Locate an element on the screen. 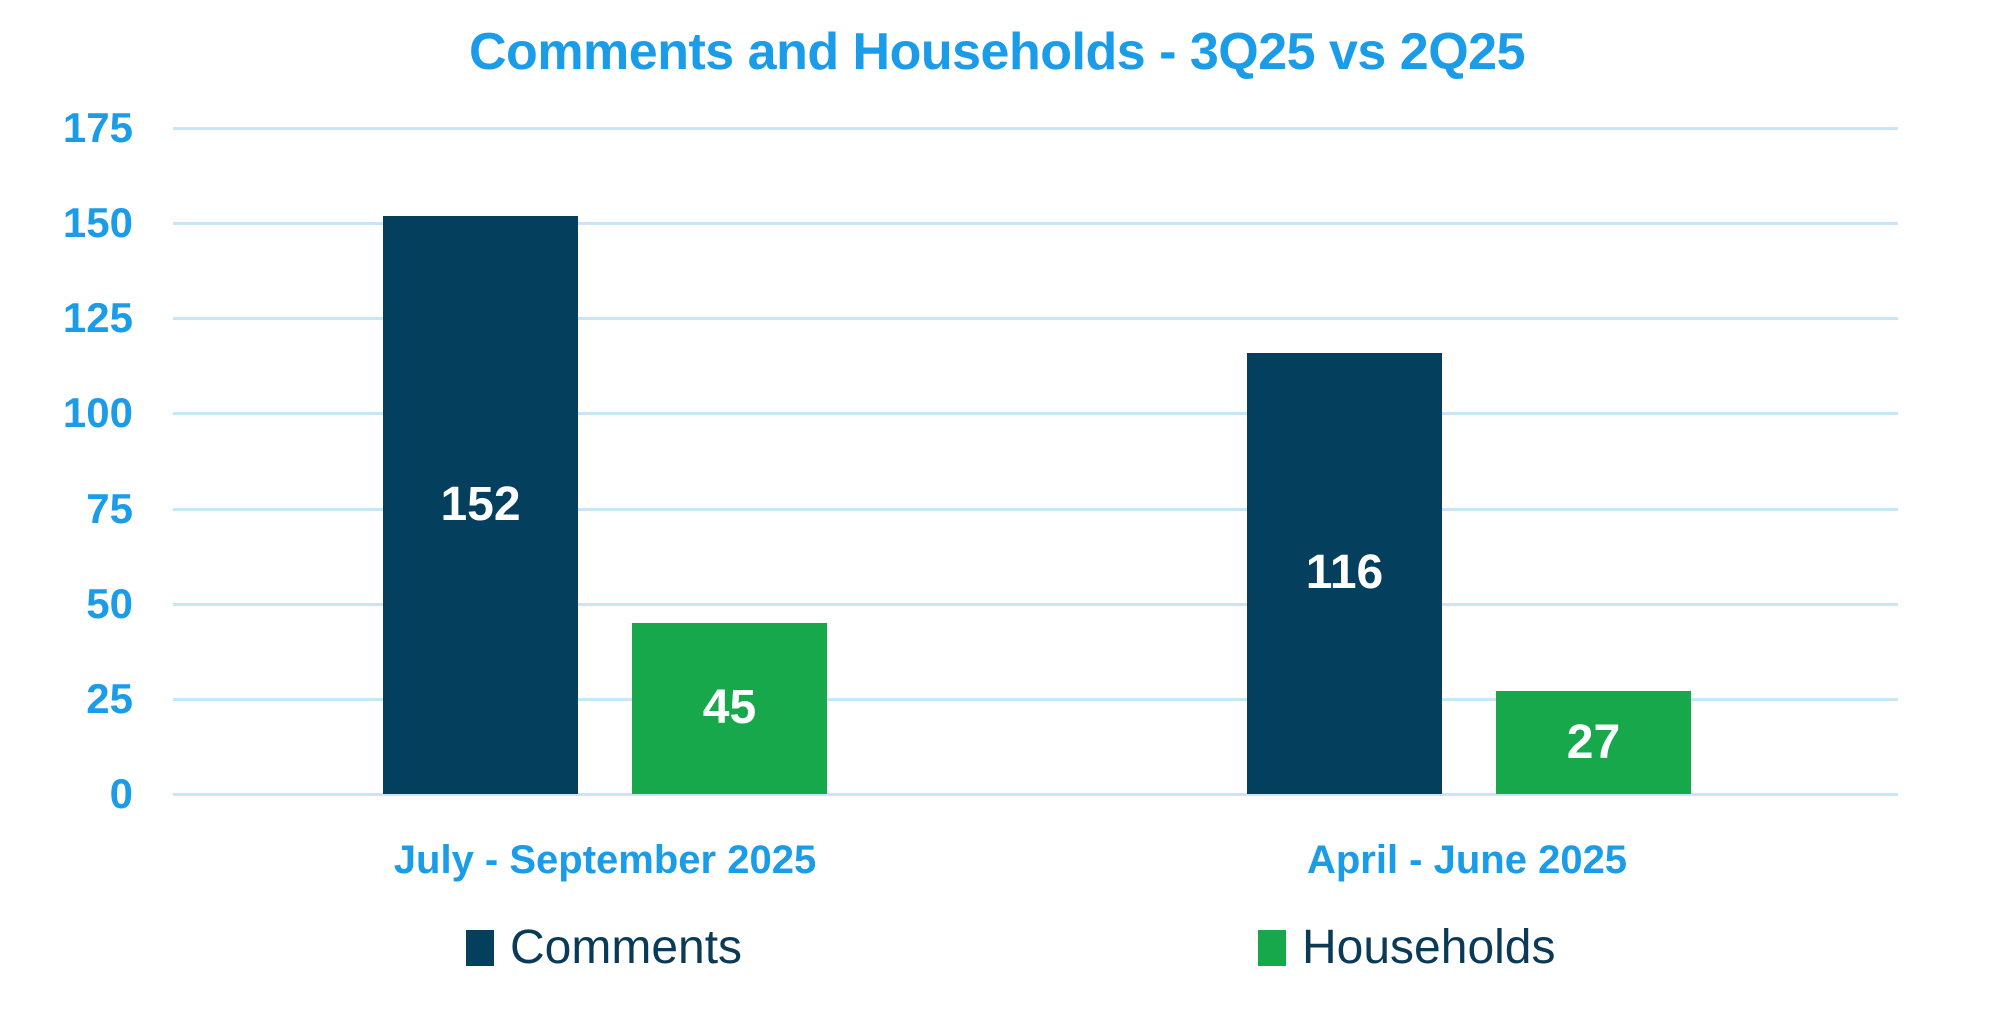 Image resolution: width=1994 pixels, height=1012 pixels. bar-value-label: 152 is located at coordinates (480, 504).